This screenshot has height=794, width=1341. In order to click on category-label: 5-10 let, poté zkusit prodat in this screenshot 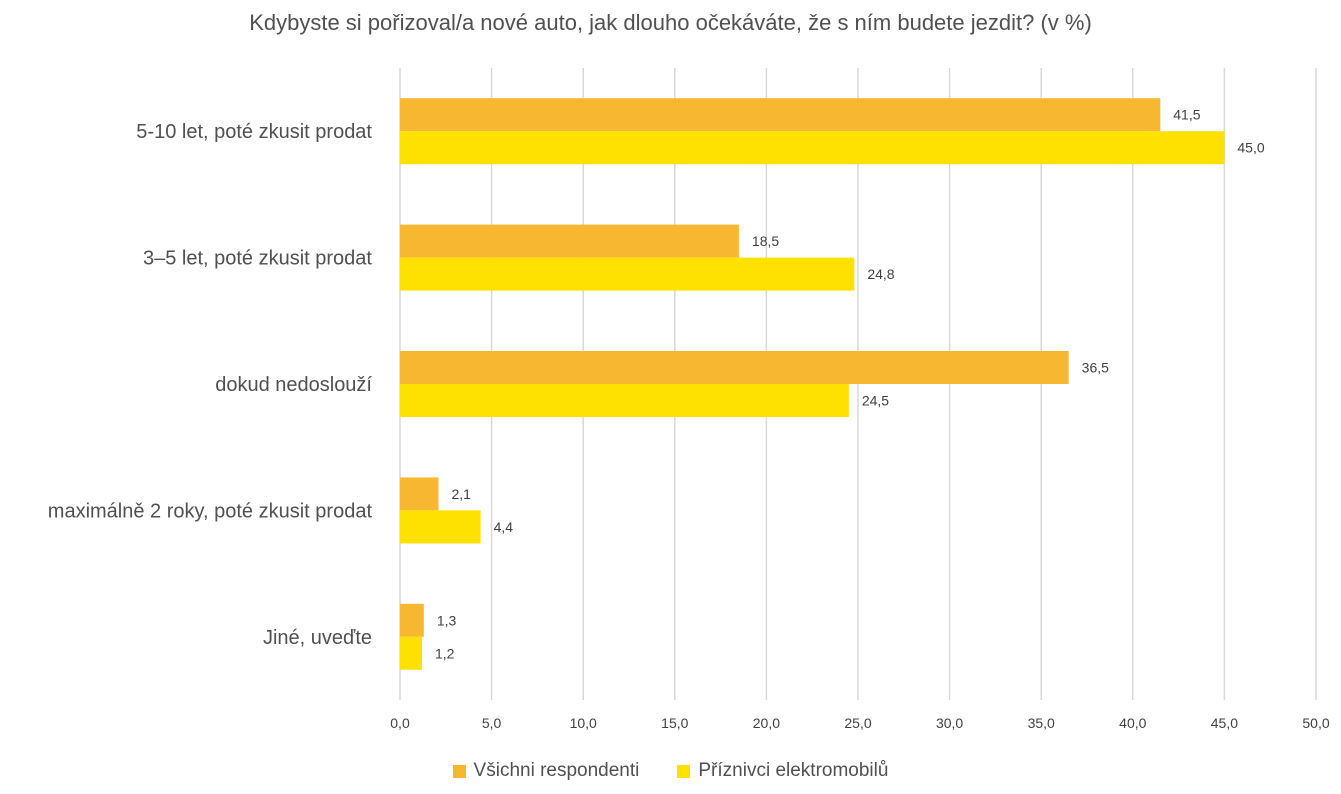, I will do `click(254, 132)`.